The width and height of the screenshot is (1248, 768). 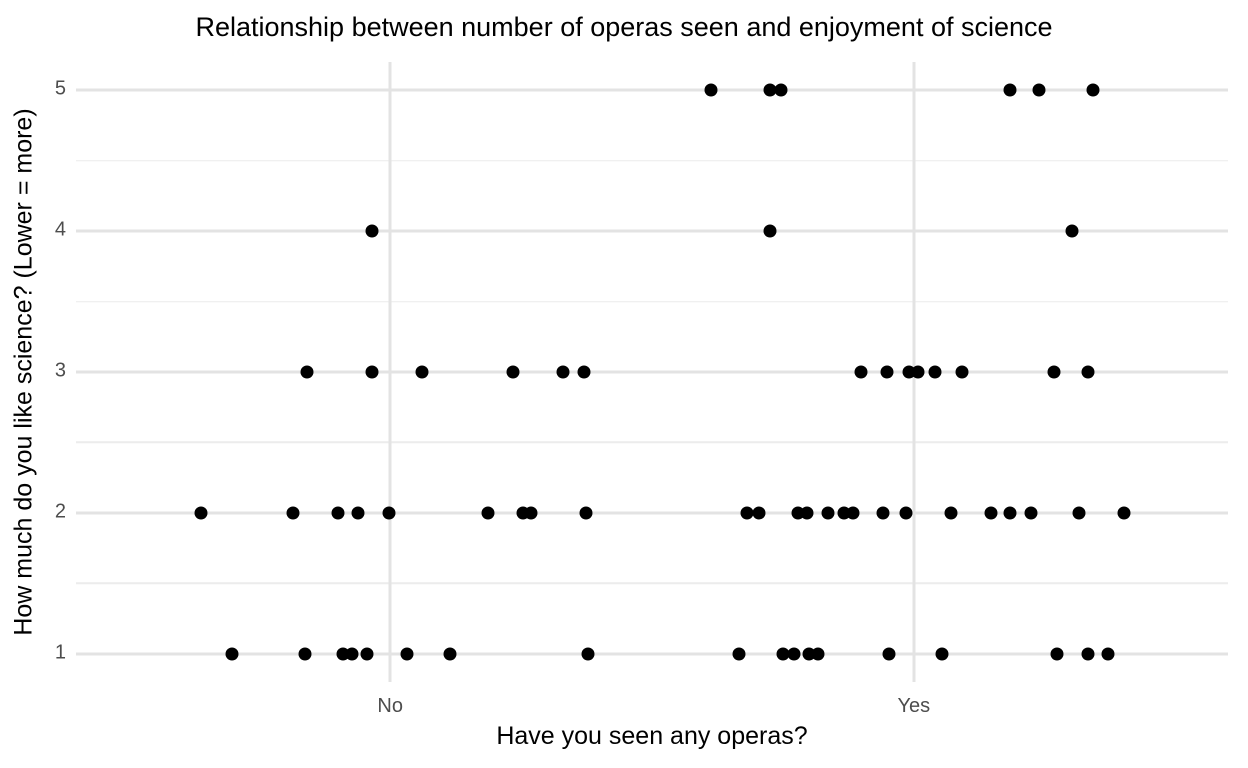 I want to click on y-tick-label: 2, so click(x=60, y=511).